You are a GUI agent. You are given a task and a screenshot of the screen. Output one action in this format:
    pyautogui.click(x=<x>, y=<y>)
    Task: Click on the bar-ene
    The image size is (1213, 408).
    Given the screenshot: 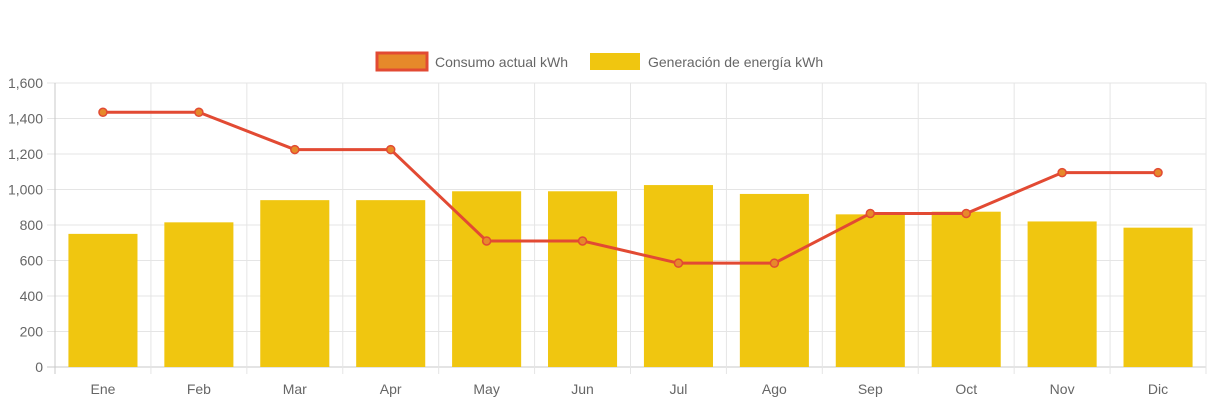 What is the action you would take?
    pyautogui.click(x=103, y=300)
    